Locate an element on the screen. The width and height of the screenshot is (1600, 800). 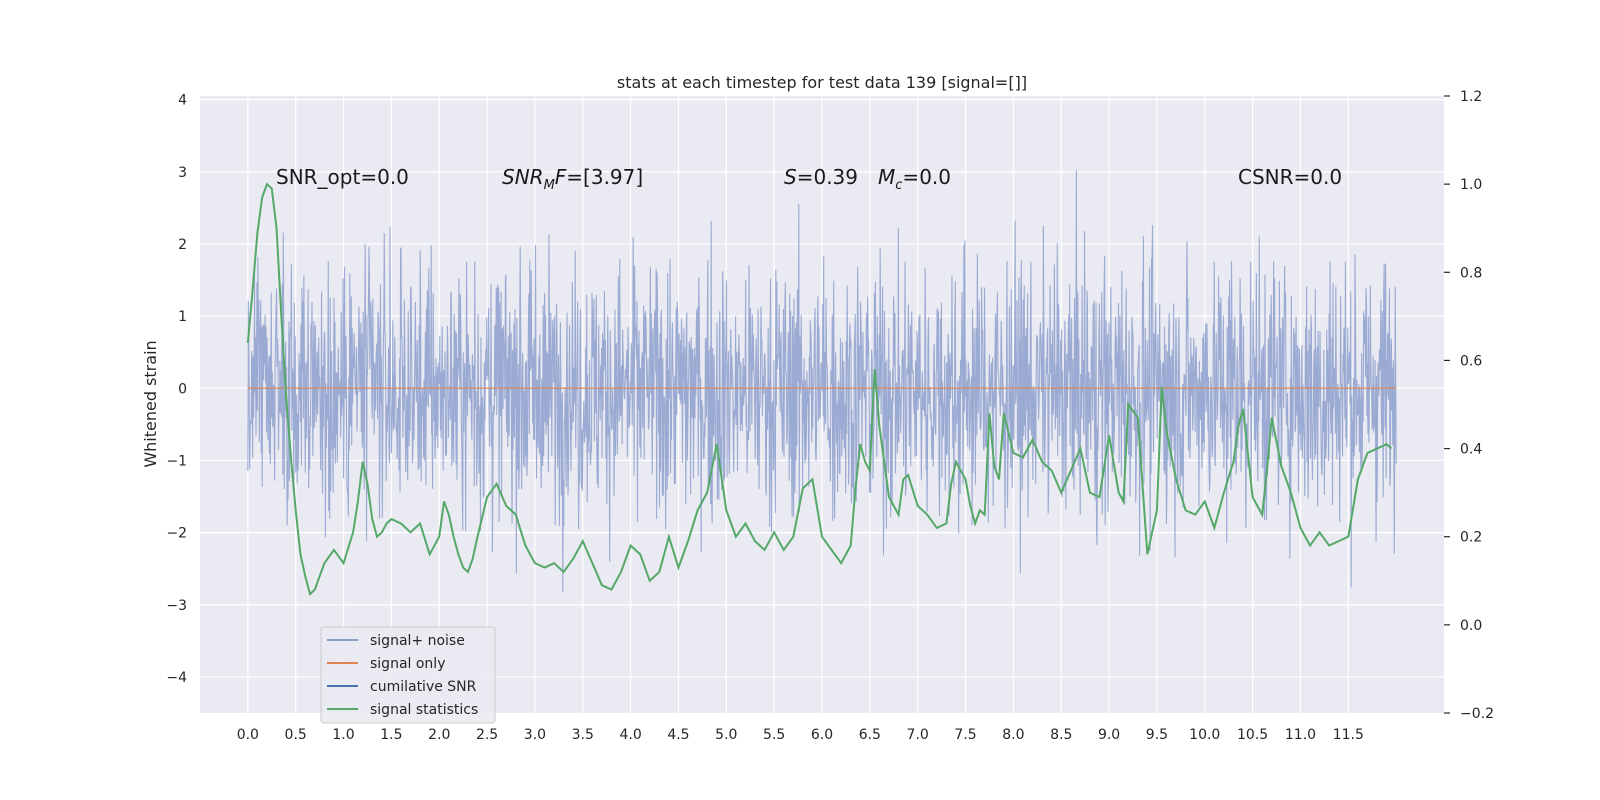
x-tick-label: 4.0 is located at coordinates (630, 735).